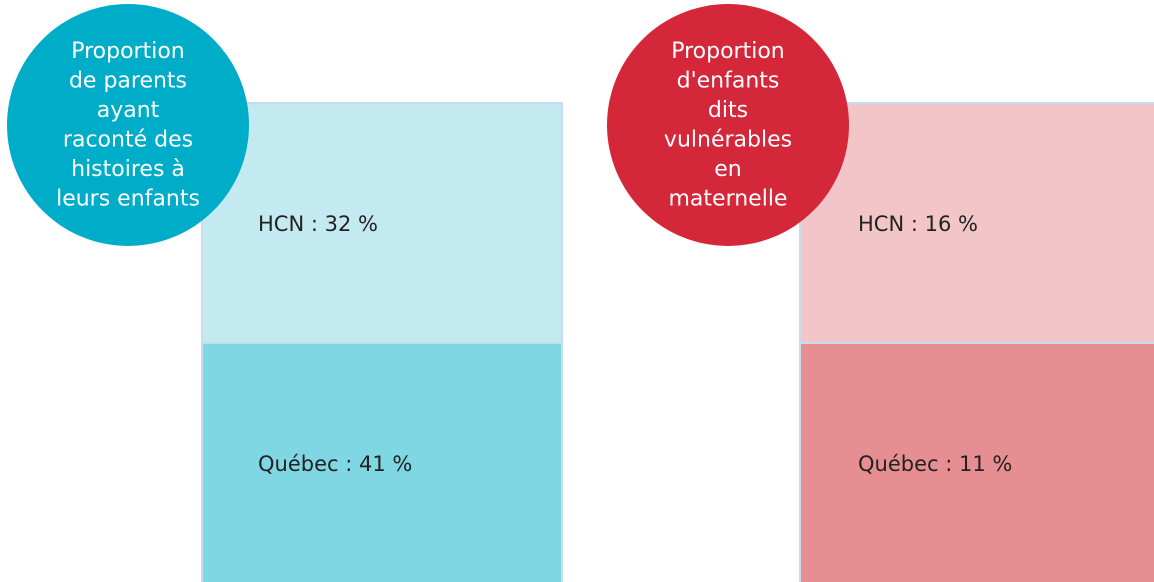  Describe the element at coordinates (335, 464) in the screenshot. I see `box-label: Québec : 41 %` at that location.